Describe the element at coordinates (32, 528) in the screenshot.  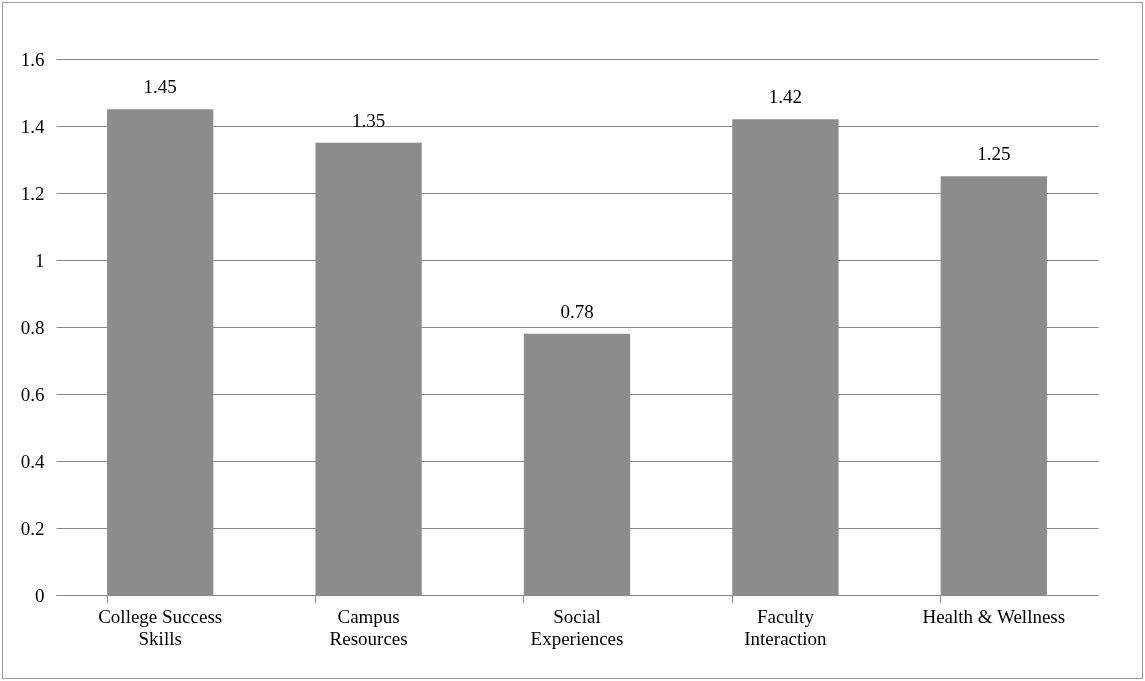
I see `y-tick-label: 0.2` at that location.